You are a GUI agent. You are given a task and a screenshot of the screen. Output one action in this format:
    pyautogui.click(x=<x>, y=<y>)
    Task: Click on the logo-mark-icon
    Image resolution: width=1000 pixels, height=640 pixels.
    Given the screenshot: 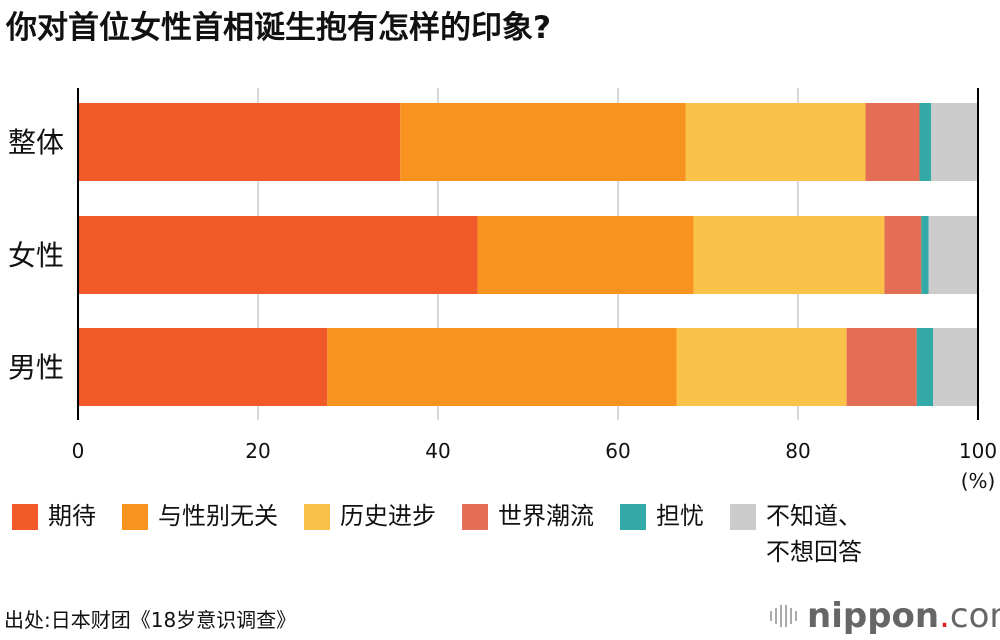 What is the action you would take?
    pyautogui.click(x=783, y=616)
    